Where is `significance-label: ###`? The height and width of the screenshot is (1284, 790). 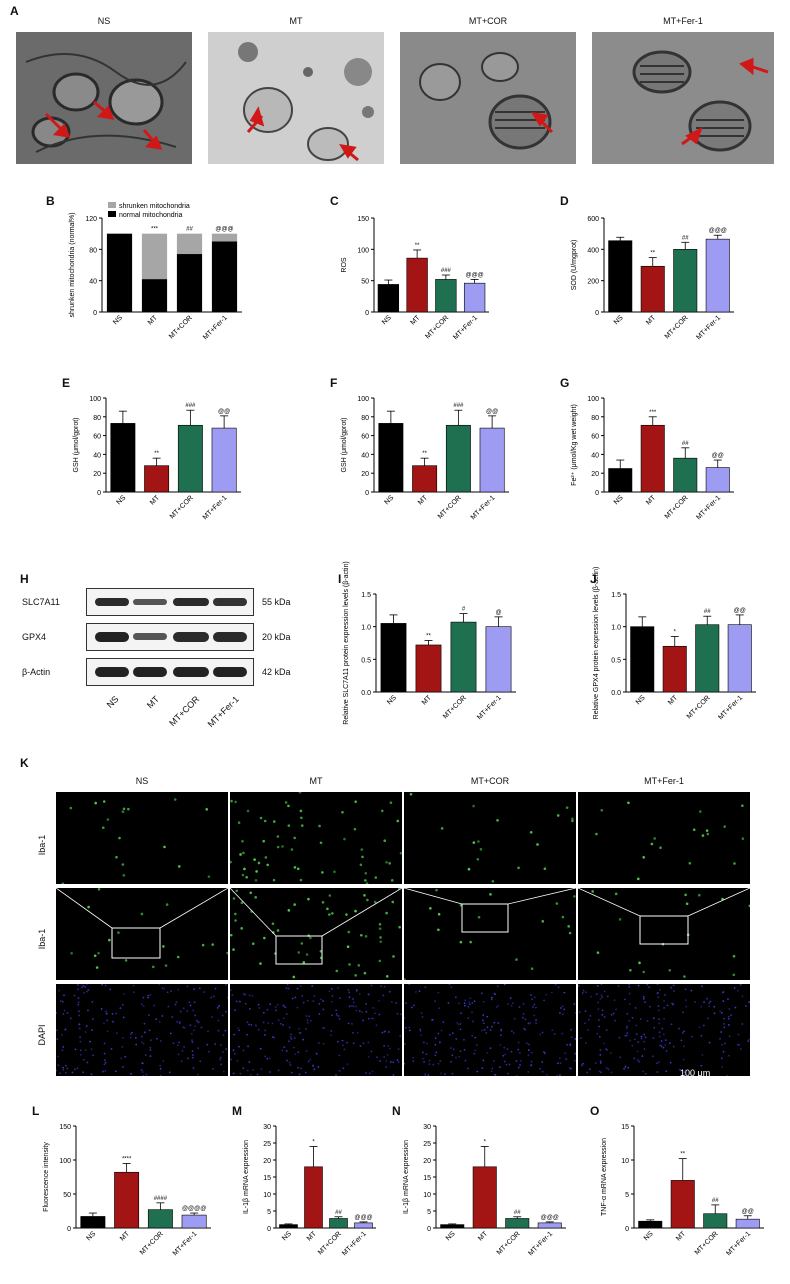
significance-label: ### is located at coordinates (446, 271).